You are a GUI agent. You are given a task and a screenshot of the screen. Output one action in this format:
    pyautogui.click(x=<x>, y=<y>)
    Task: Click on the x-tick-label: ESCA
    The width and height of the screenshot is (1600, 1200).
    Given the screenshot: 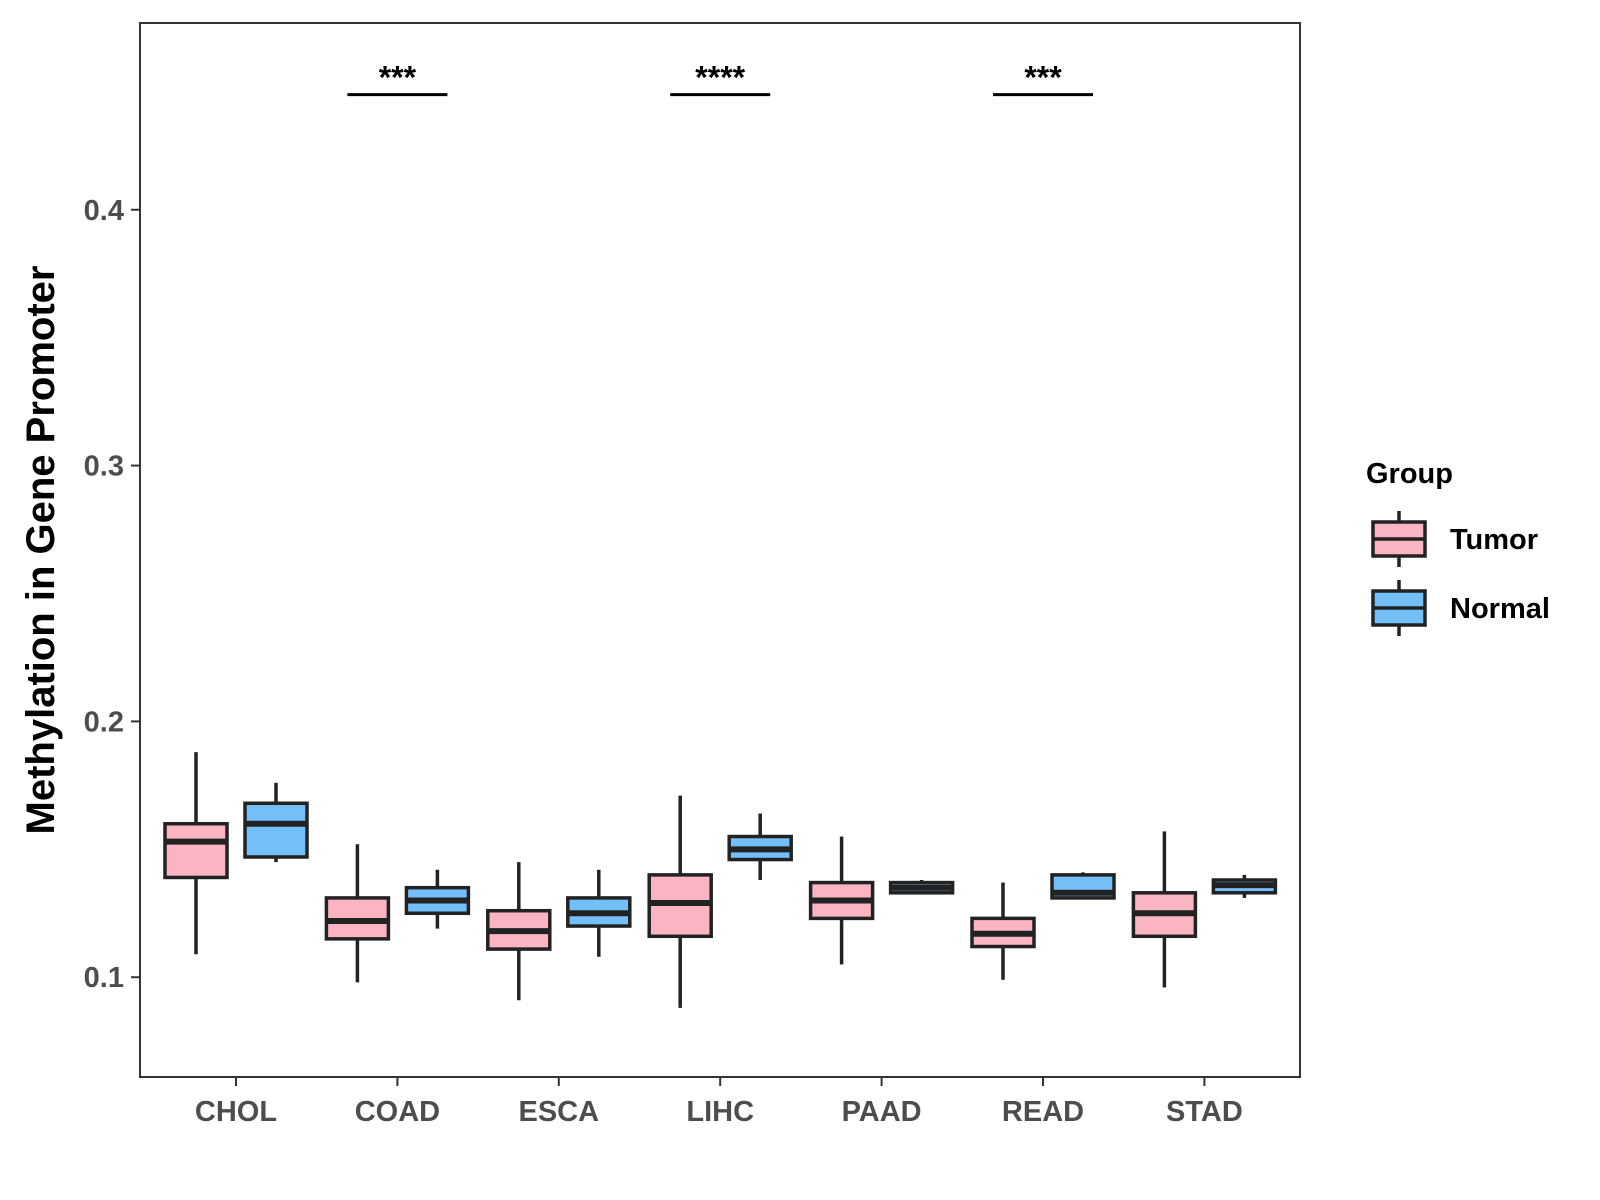 What is the action you would take?
    pyautogui.click(x=559, y=1112)
    